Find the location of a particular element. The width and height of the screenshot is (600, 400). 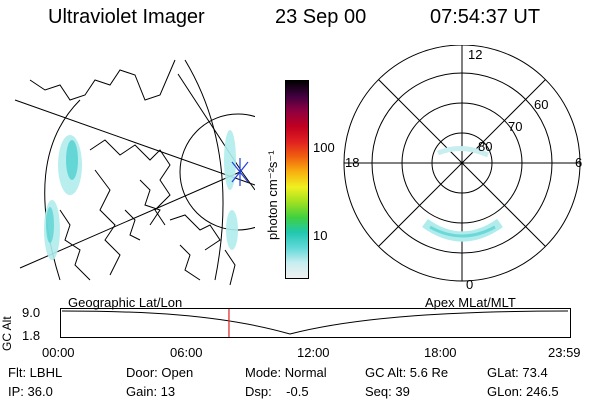

info-glon: GLon: 246.5 is located at coordinates (523, 391).